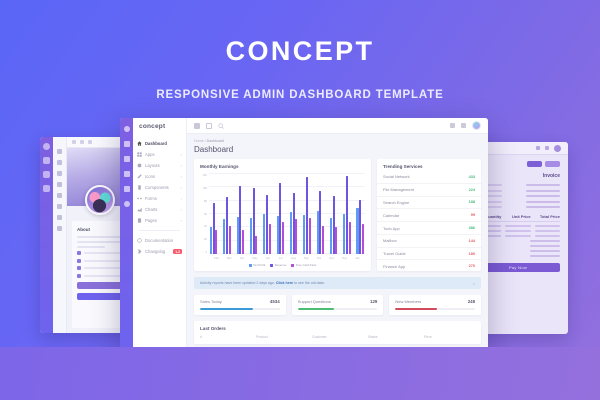 The image size is (600, 400). I want to click on app-logo: concept, so click(152, 126).